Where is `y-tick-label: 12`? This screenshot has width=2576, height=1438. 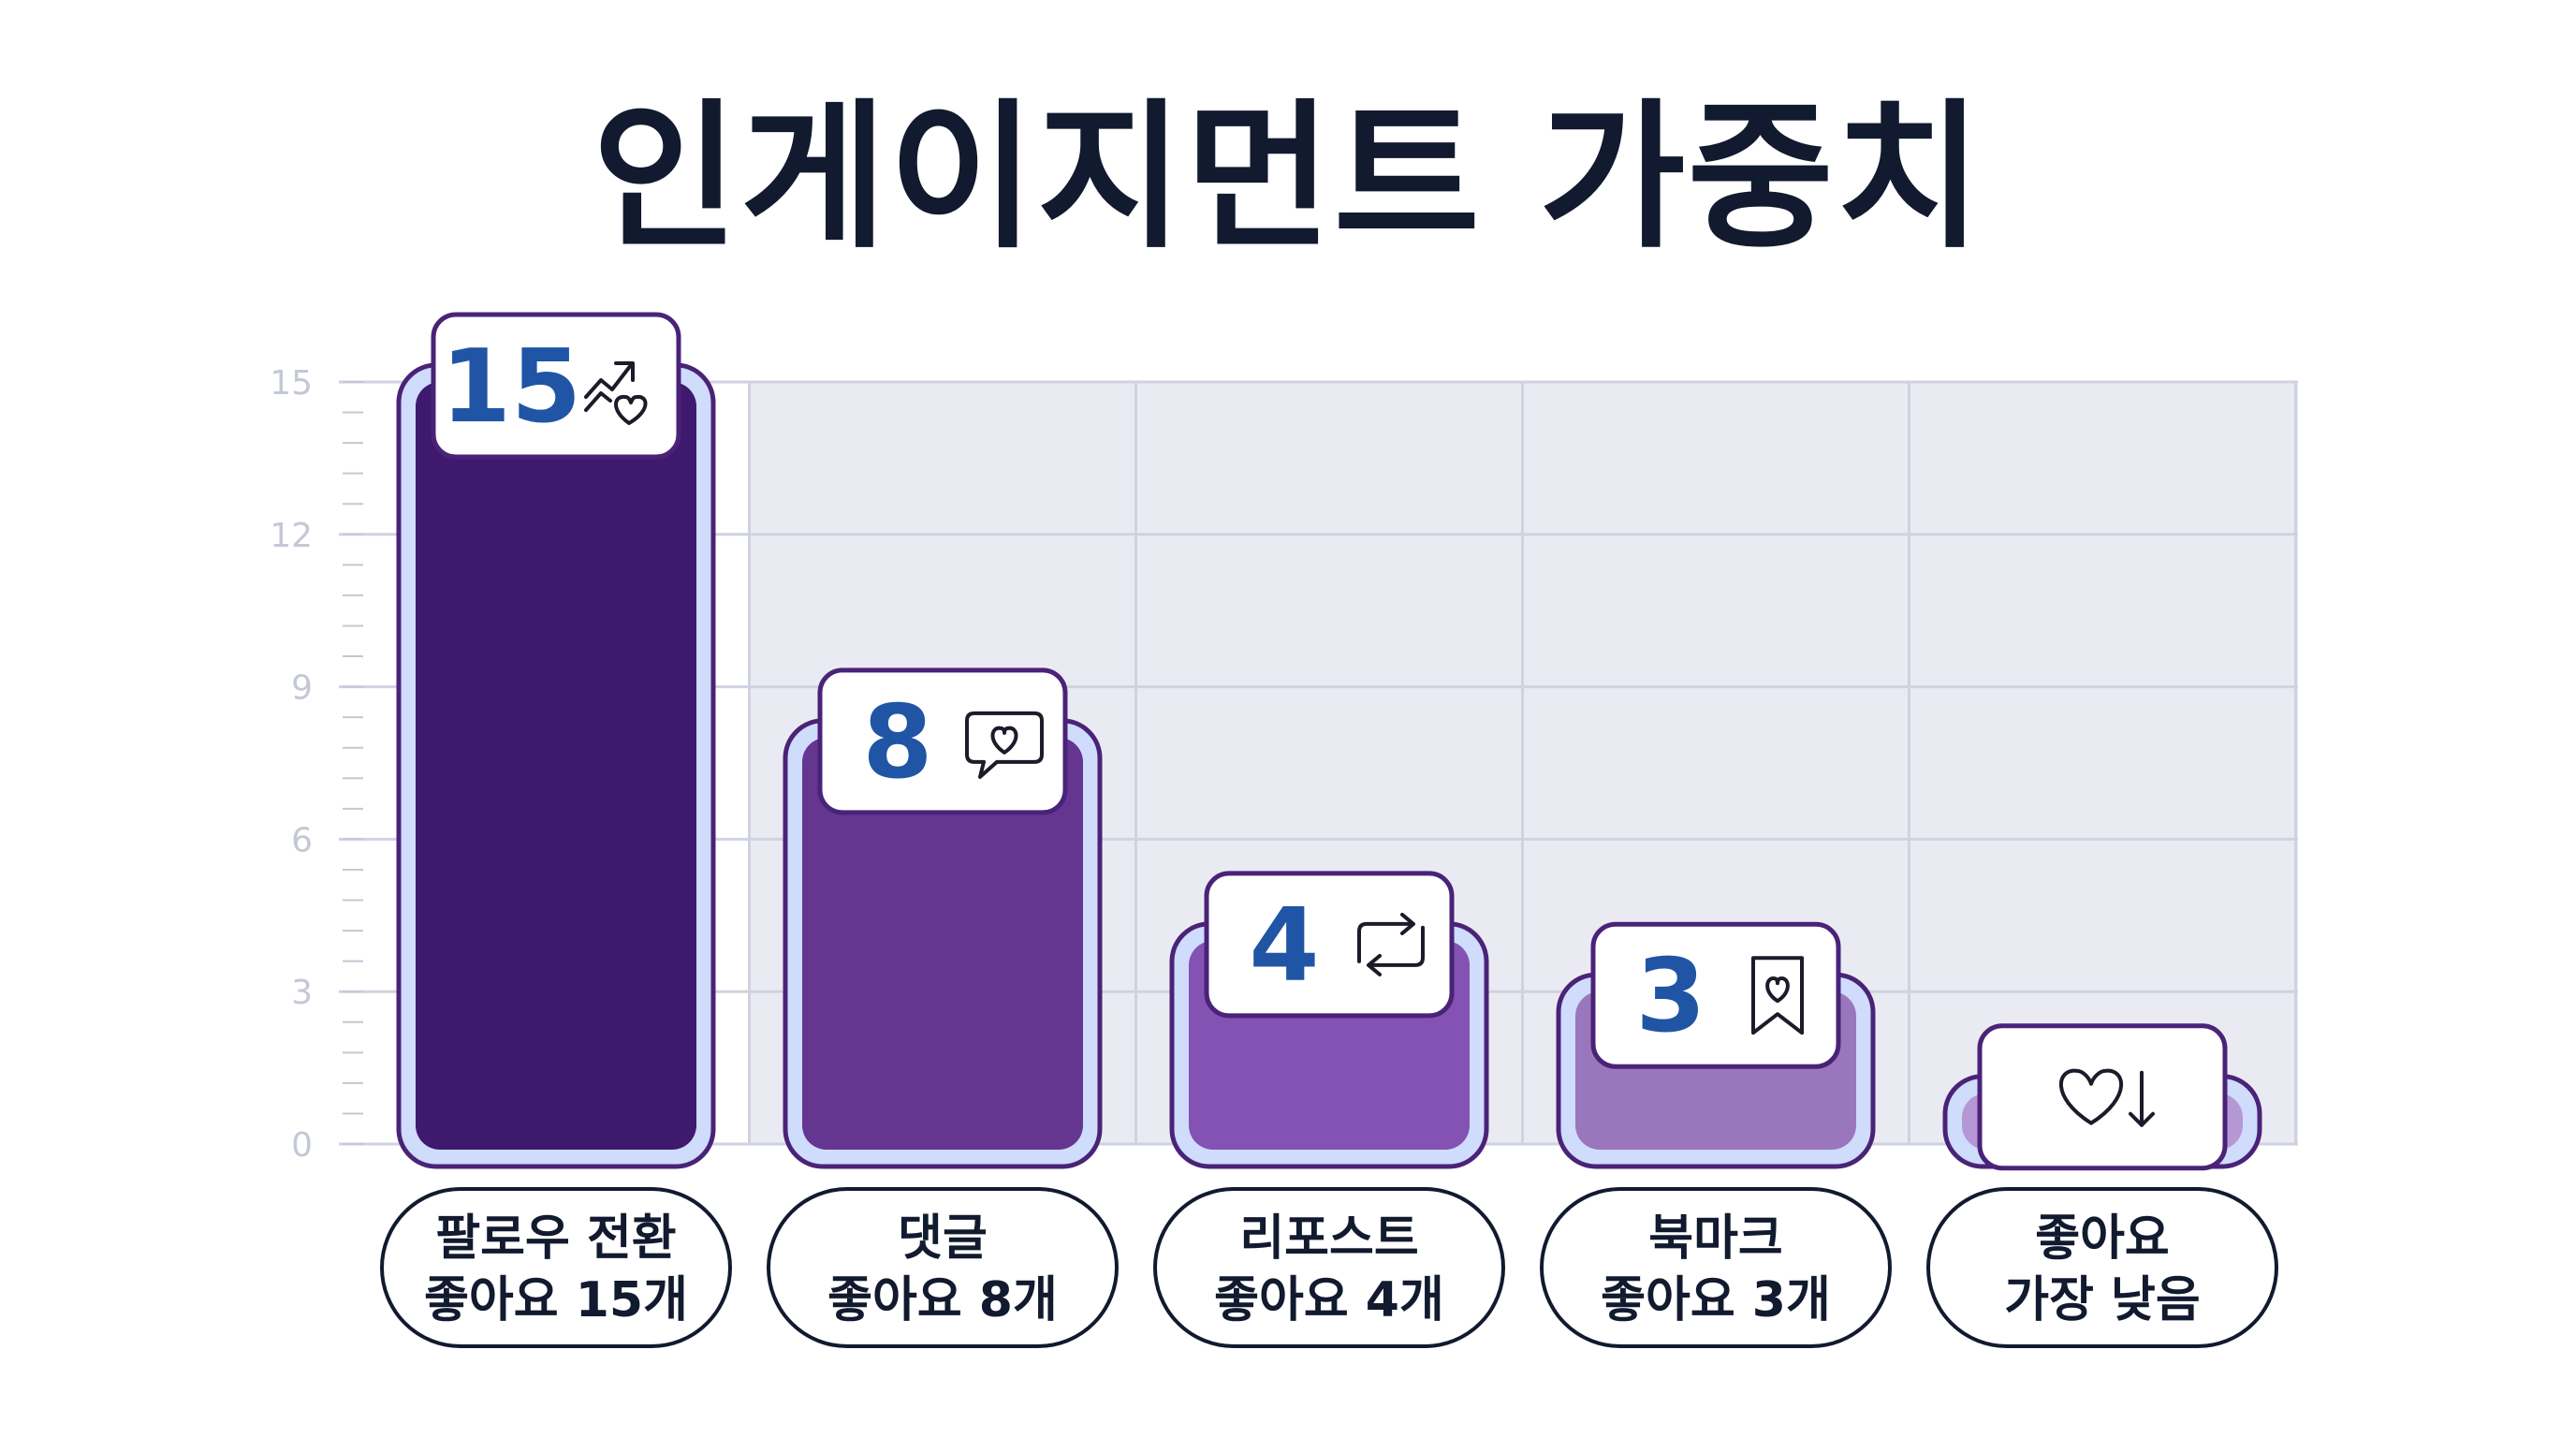
y-tick-label: 12 is located at coordinates (291, 536).